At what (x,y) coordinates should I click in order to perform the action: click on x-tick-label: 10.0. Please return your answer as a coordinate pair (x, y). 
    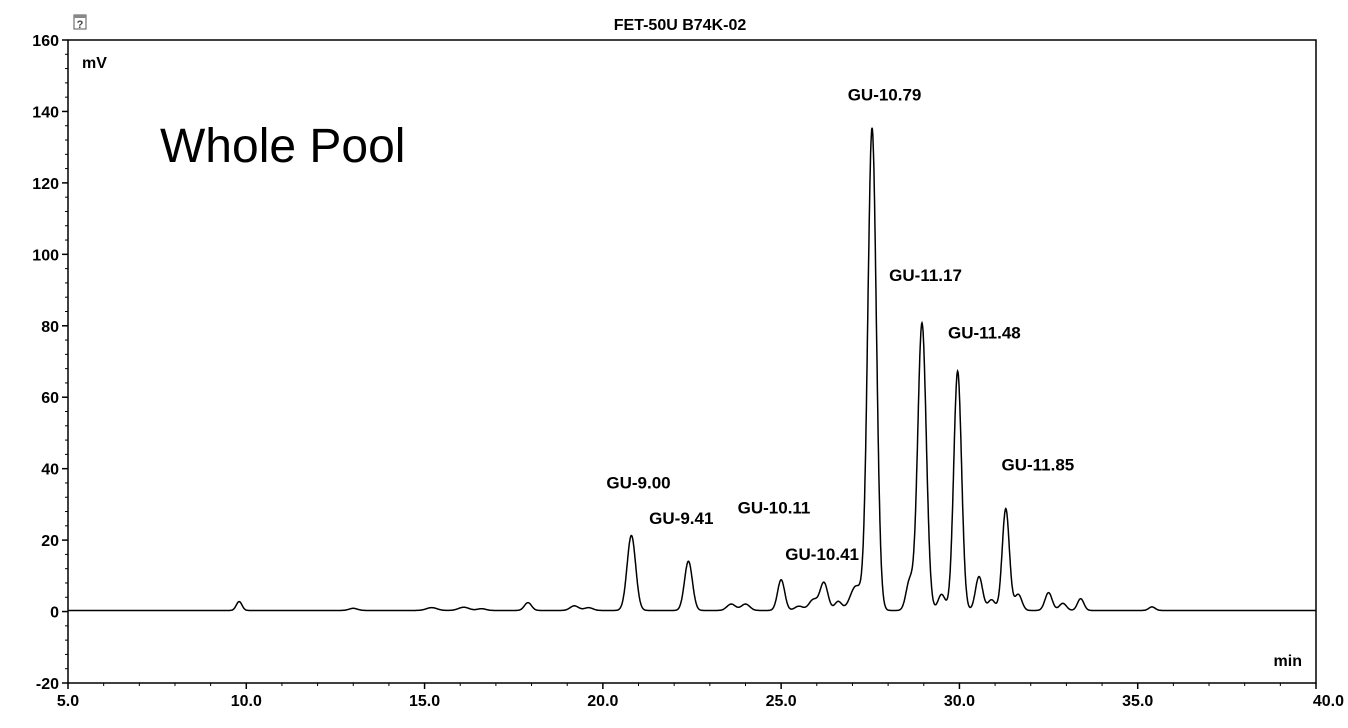
    Looking at the image, I should click on (246, 701).